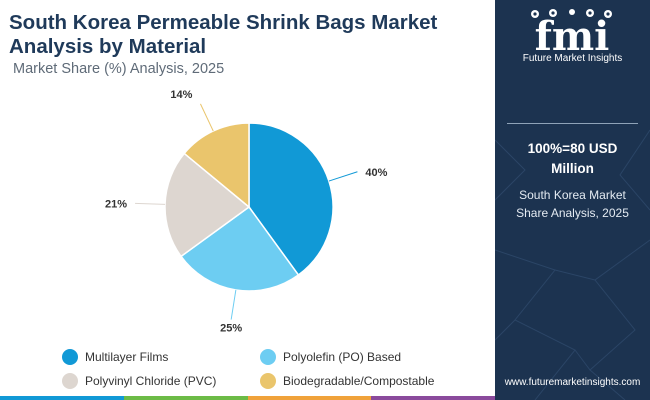  Describe the element at coordinates (233, 304) in the screenshot. I see `leader-line-polyolefin` at that location.